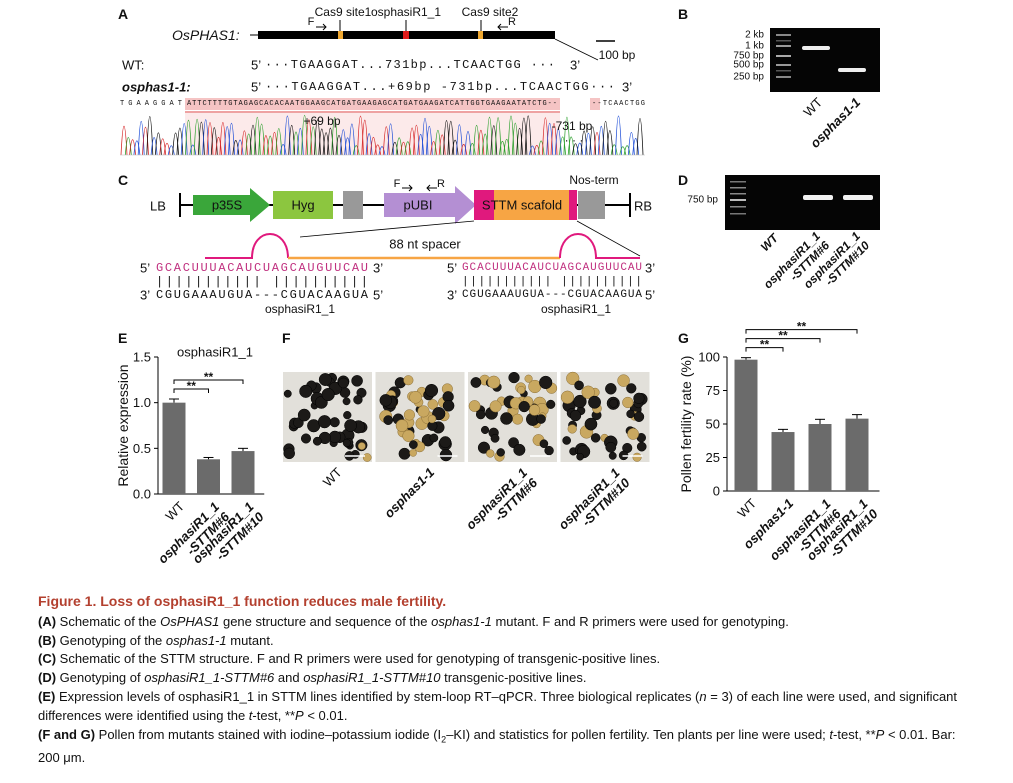 Image resolution: width=1013 pixels, height=783 pixels. I want to click on insert-highlight, so click(372, 104).